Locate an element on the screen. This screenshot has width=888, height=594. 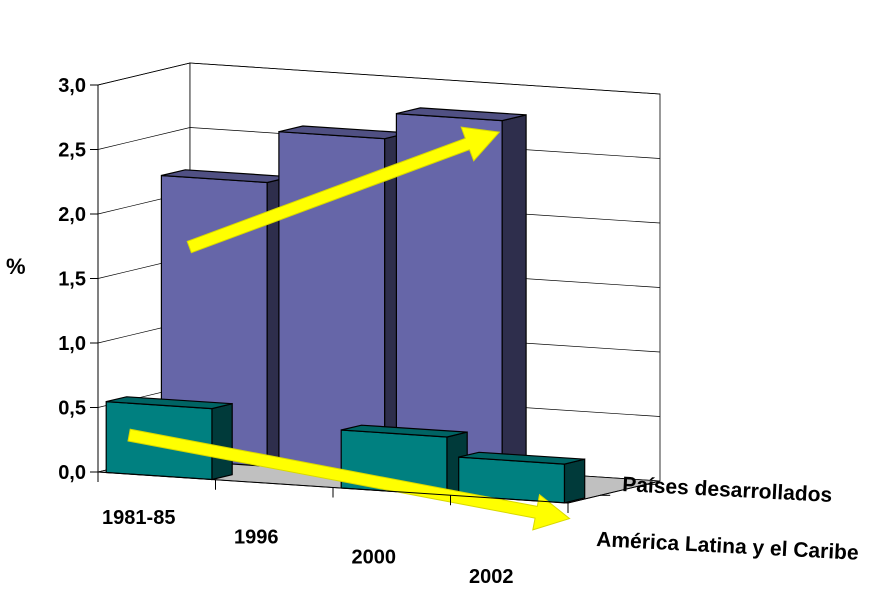
y-axis-label: % is located at coordinates (16, 266).